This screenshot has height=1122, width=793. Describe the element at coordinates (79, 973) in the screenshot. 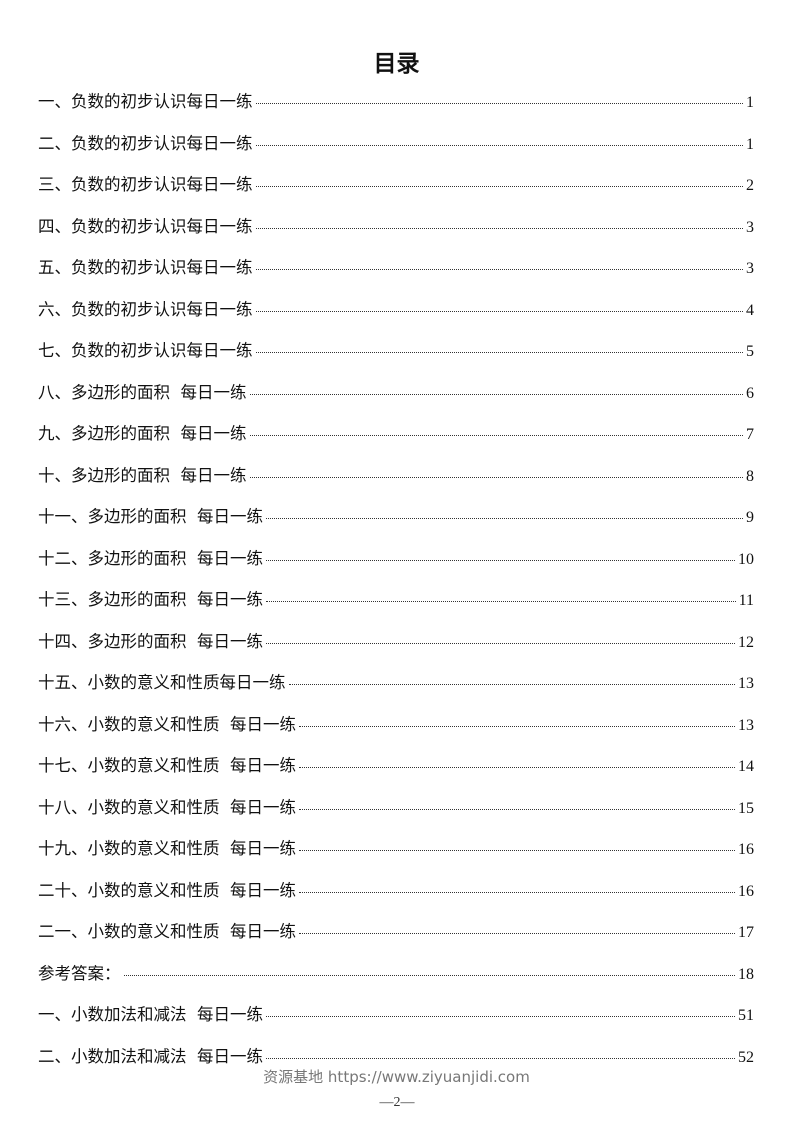

I see `toc-entry-label: 参考答案：` at that location.